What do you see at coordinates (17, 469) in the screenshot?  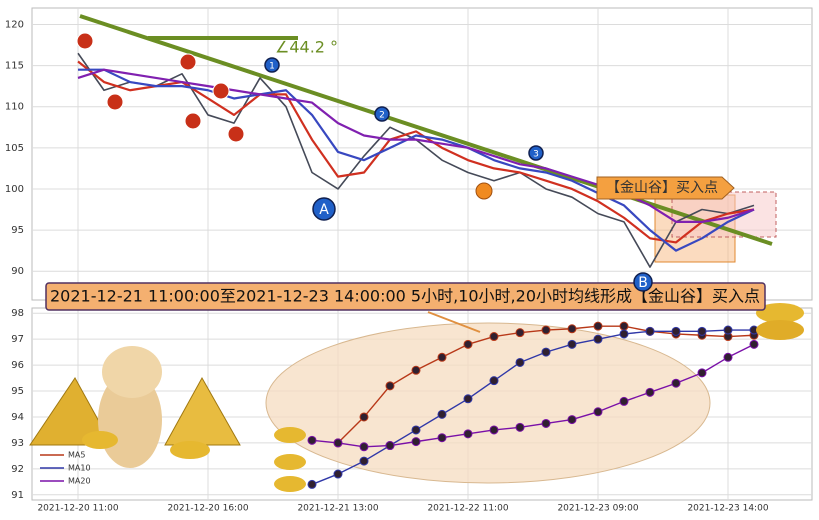 I see `y-tick-label: 92` at bounding box center [17, 469].